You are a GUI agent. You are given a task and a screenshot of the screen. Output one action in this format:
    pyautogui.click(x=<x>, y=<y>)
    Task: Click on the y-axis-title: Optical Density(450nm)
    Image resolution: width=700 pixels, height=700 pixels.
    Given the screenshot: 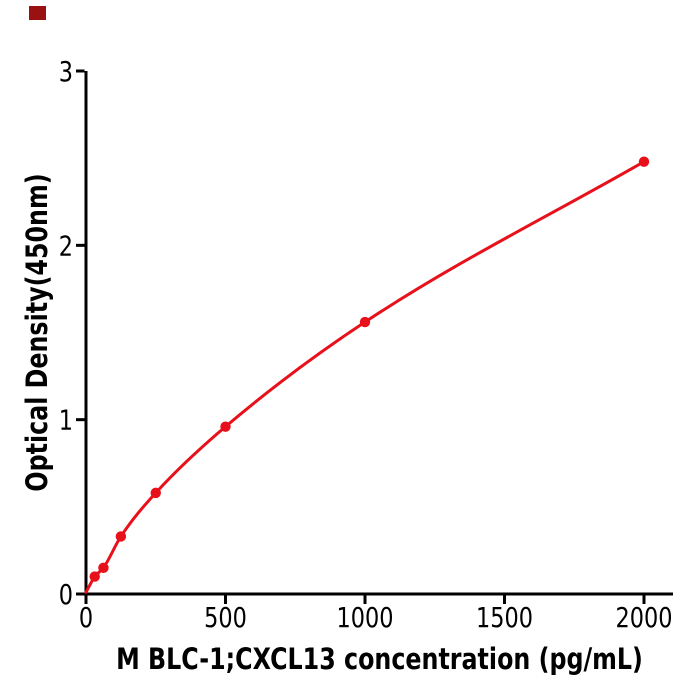 What is the action you would take?
    pyautogui.click(x=38, y=332)
    